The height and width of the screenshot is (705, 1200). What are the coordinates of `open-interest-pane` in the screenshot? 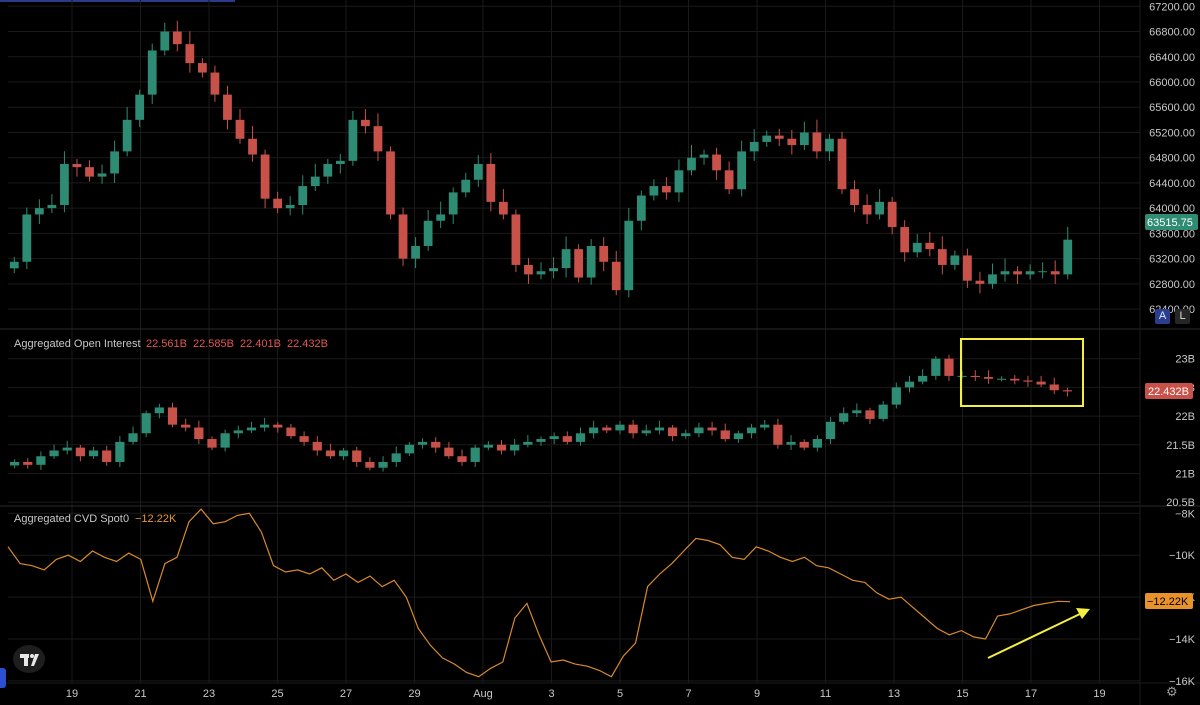 It's located at (541, 413).